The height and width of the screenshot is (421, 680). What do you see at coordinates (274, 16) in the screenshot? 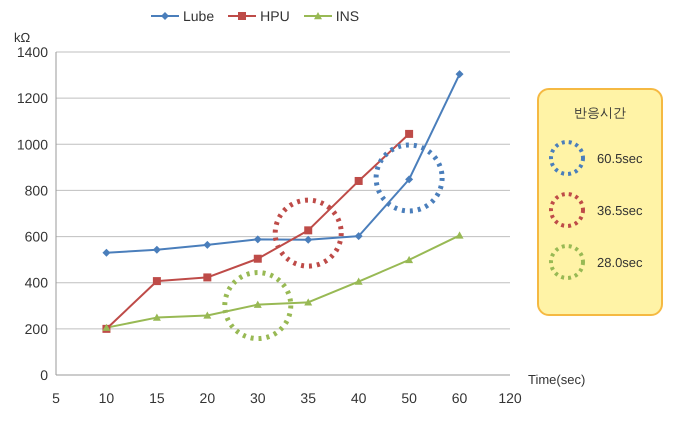
I see `legend-label: HPU` at bounding box center [274, 16].